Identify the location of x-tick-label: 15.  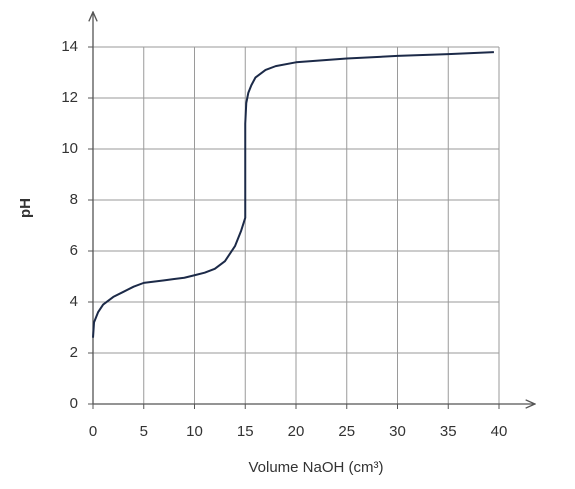
(245, 431).